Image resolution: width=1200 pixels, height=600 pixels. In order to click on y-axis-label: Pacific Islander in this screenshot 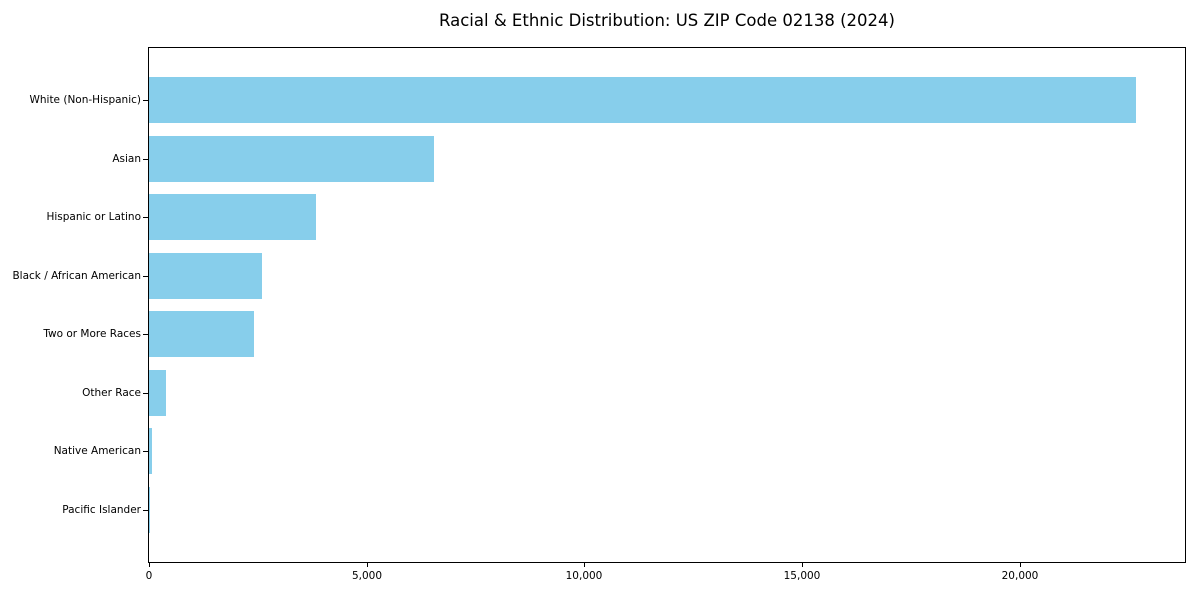, I will do `click(101, 510)`.